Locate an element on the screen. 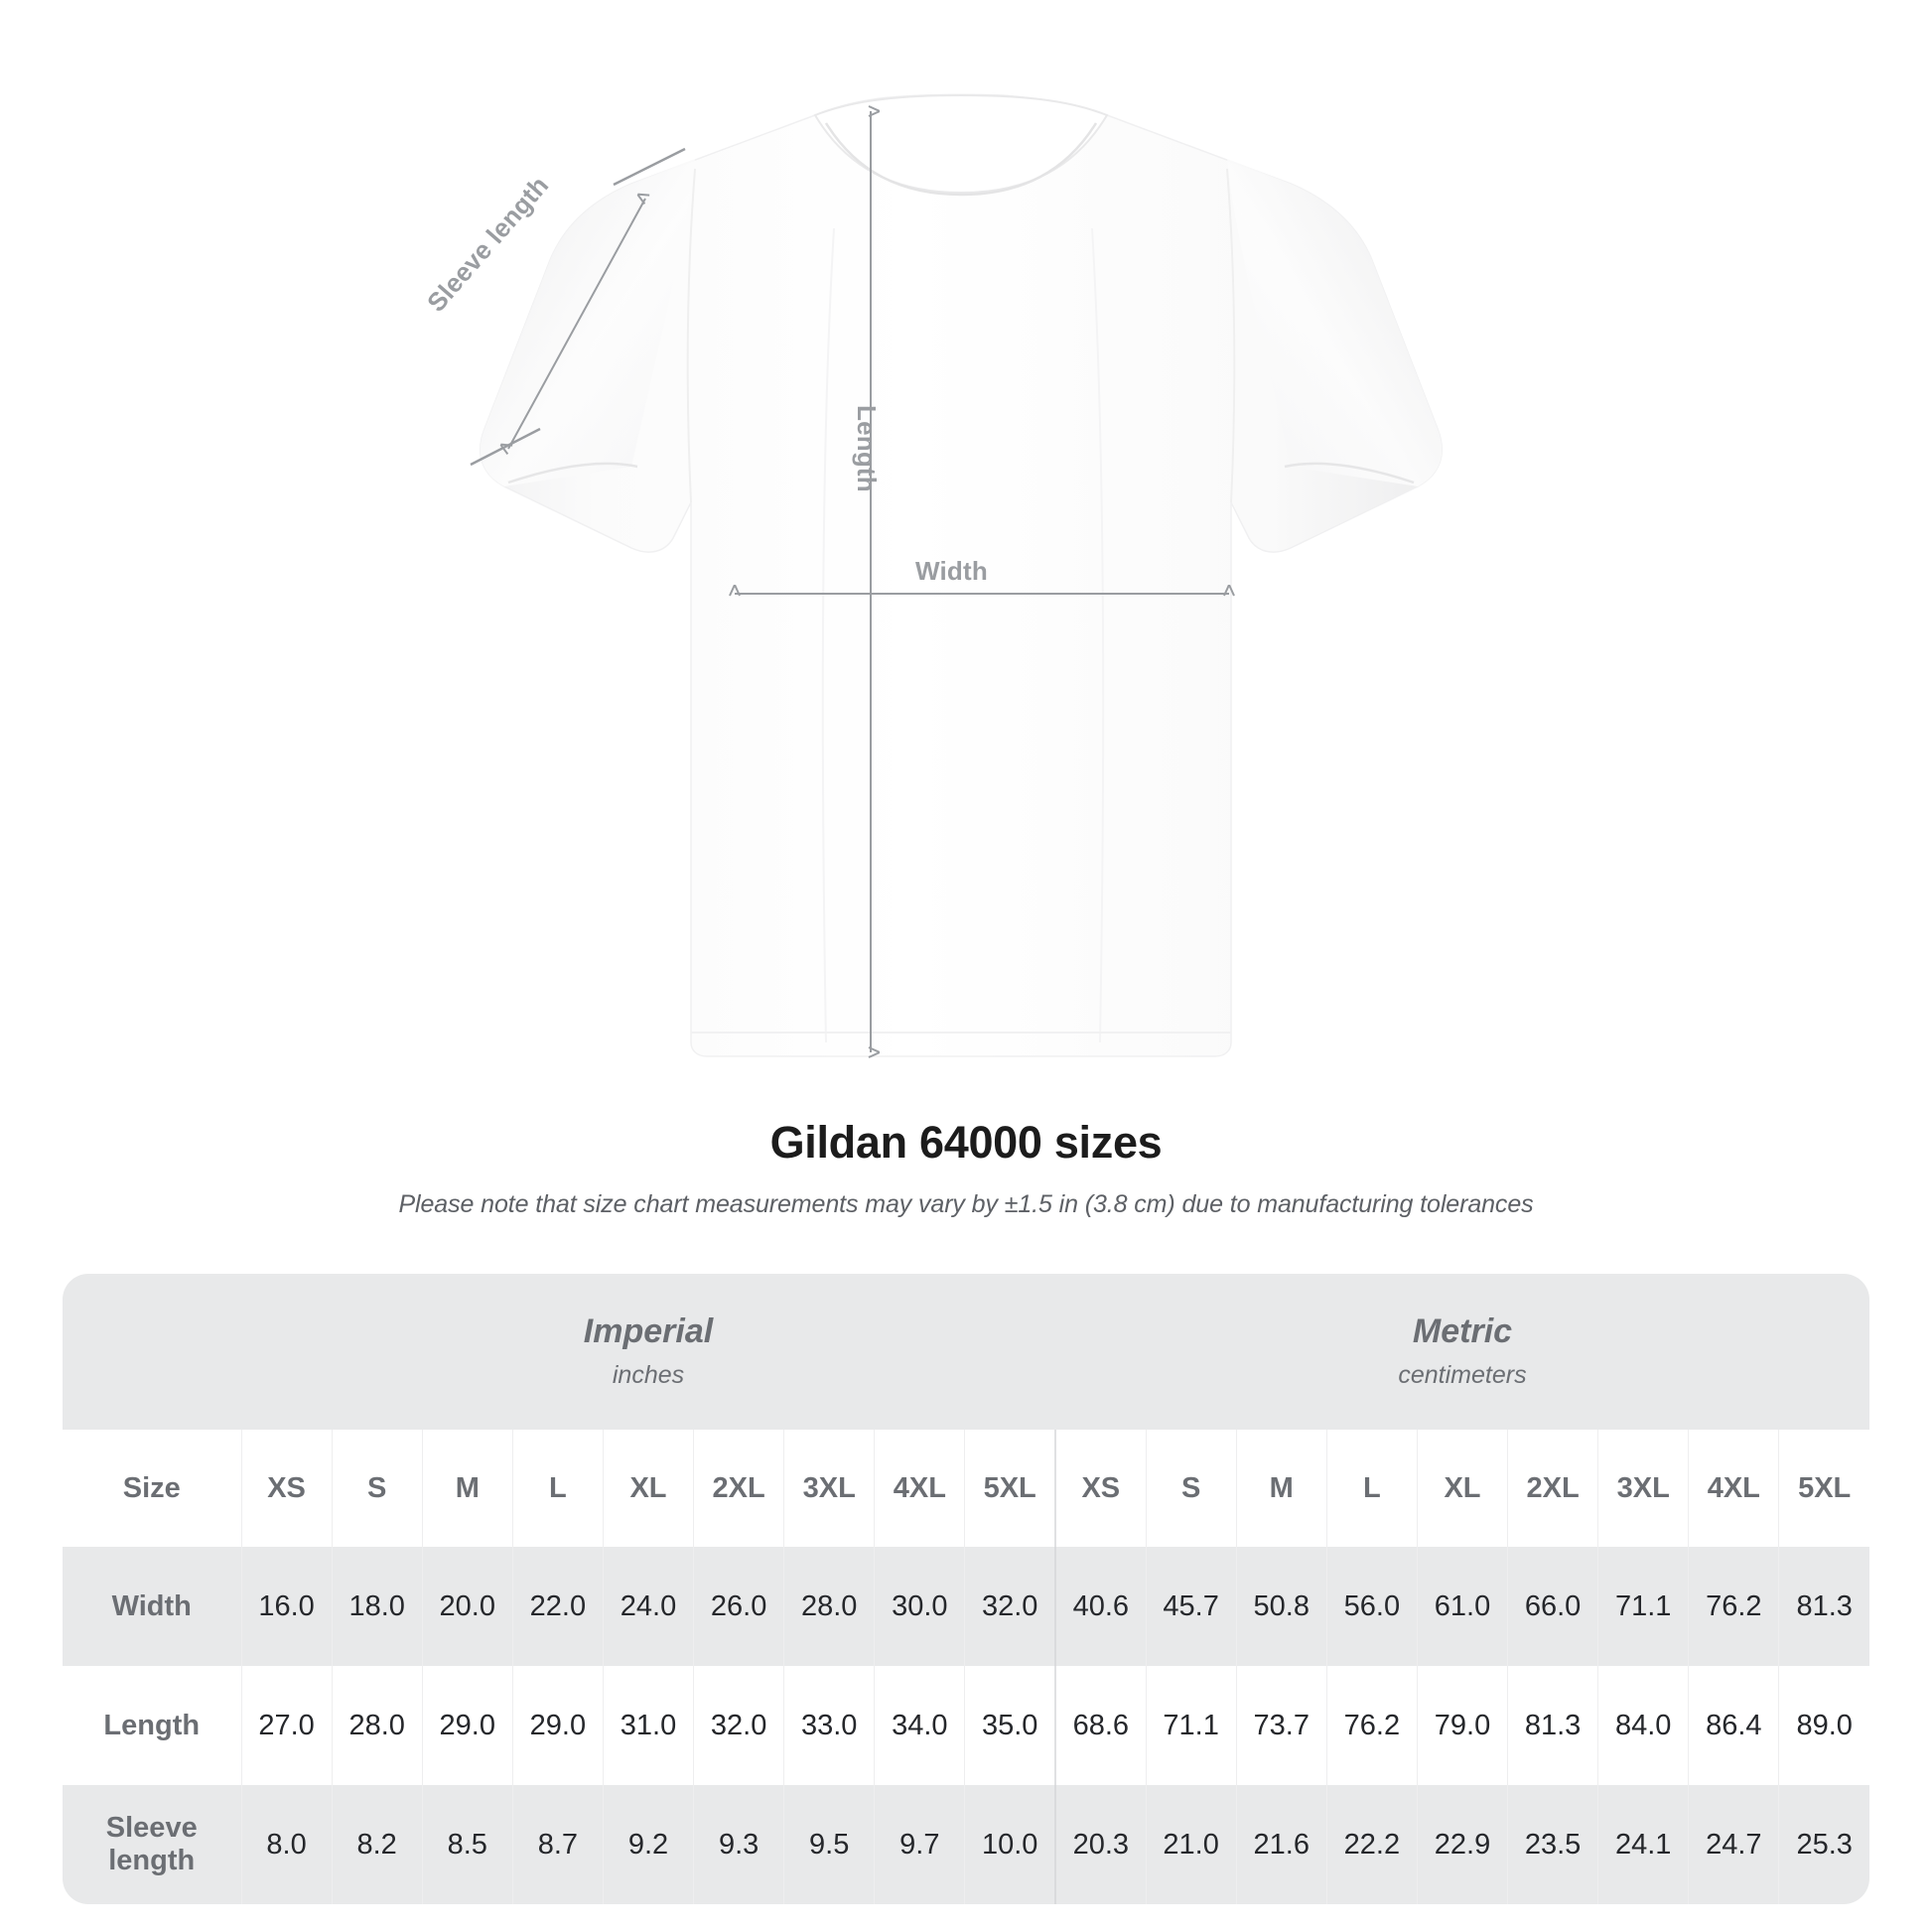  size-header-metric-s: S is located at coordinates (1191, 1488).